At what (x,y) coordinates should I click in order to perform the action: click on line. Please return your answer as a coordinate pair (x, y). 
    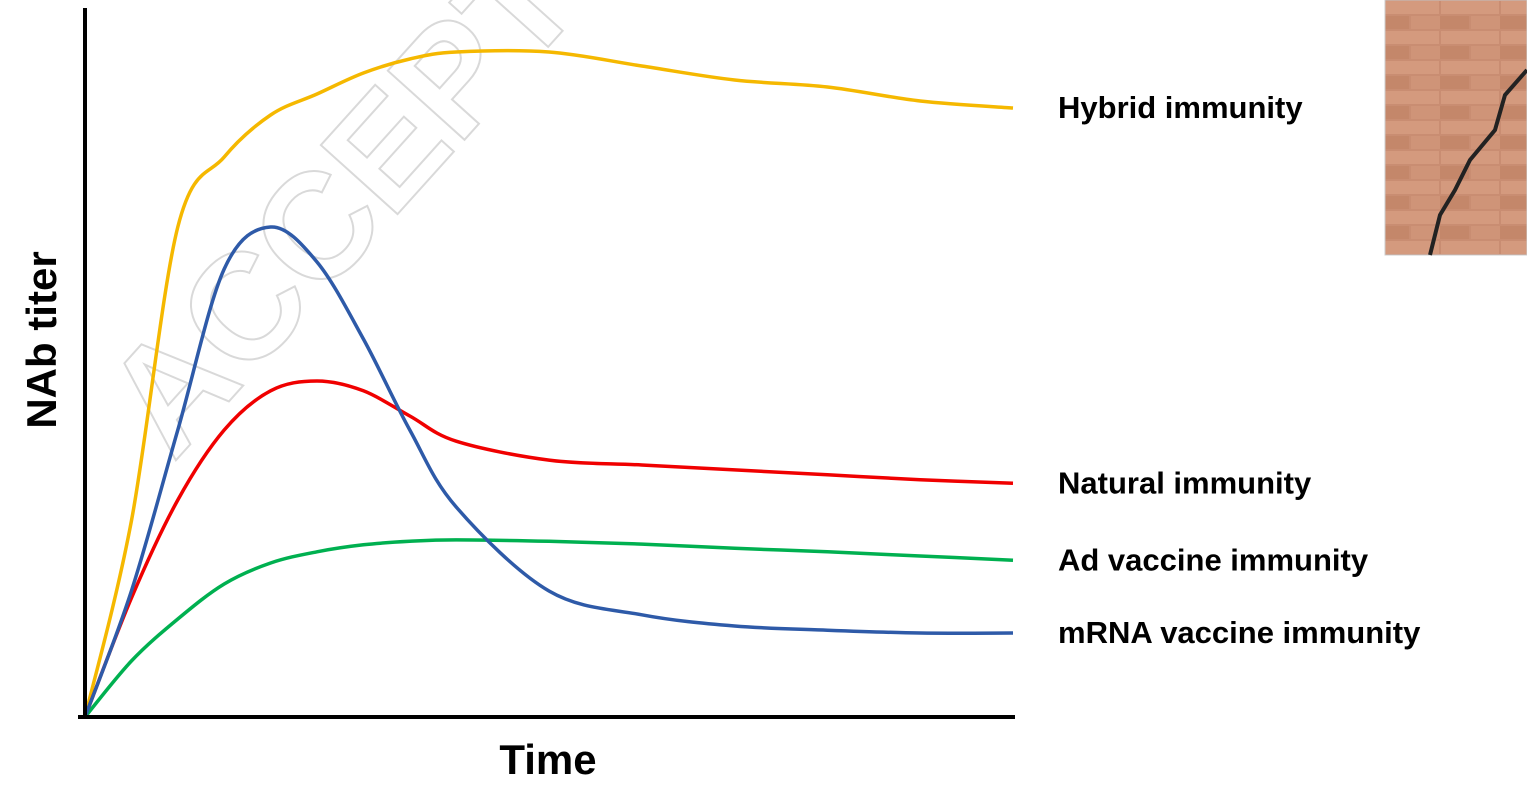
    Looking at the image, I should click on (548, 628).